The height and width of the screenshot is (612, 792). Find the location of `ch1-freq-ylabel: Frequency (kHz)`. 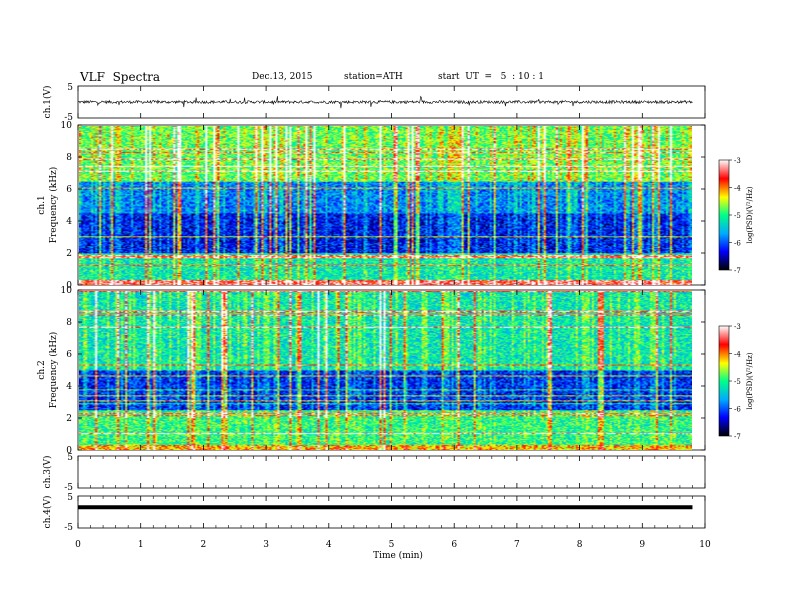

ch1-freq-ylabel: Frequency (kHz) is located at coordinates (53, 205).